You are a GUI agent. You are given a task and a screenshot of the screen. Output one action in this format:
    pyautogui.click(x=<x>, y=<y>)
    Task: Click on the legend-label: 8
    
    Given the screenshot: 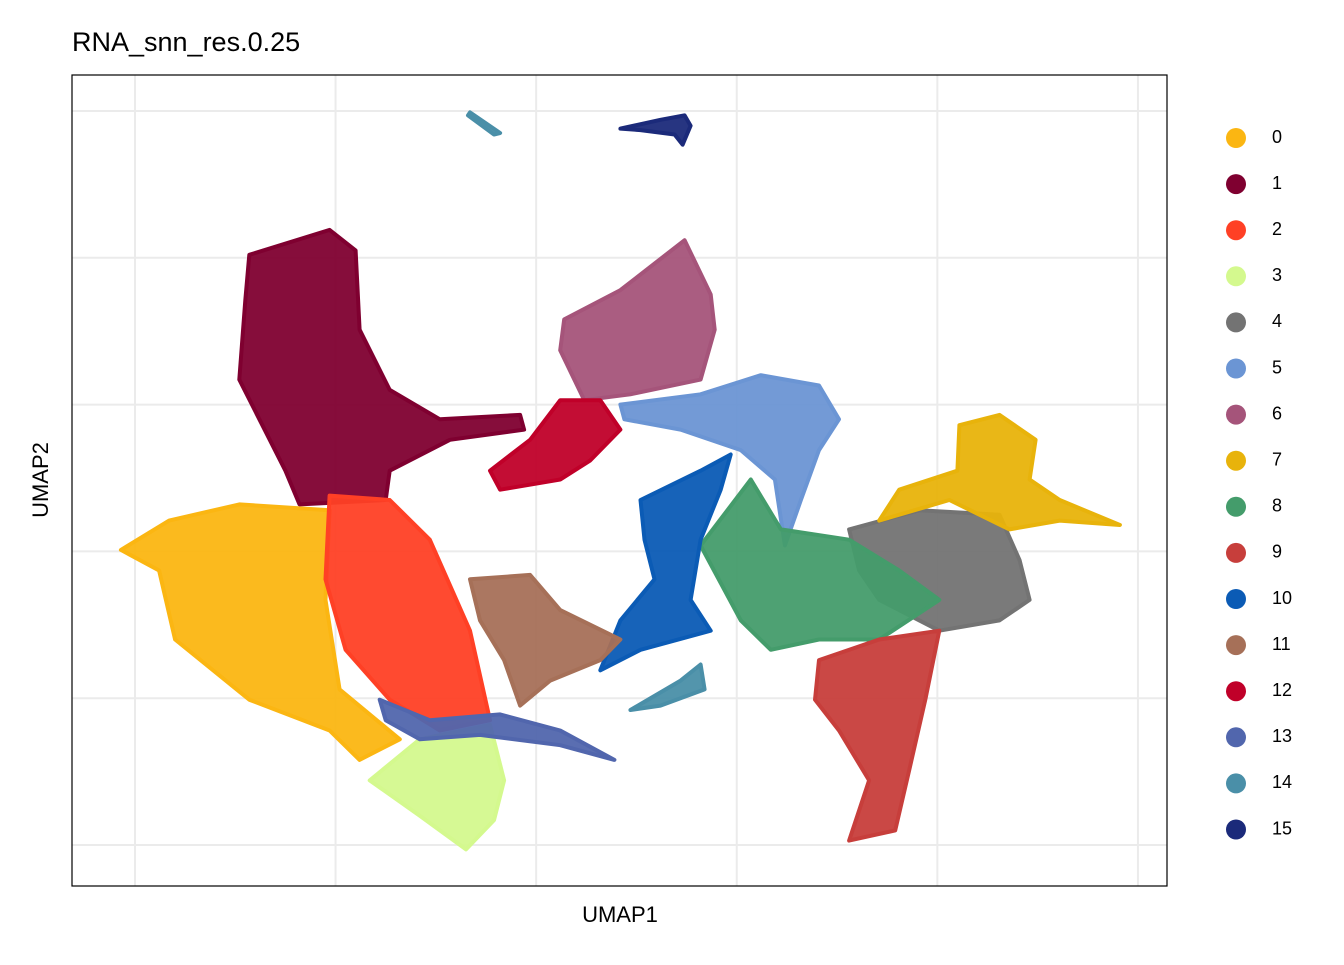 What is the action you would take?
    pyautogui.click(x=1277, y=506)
    